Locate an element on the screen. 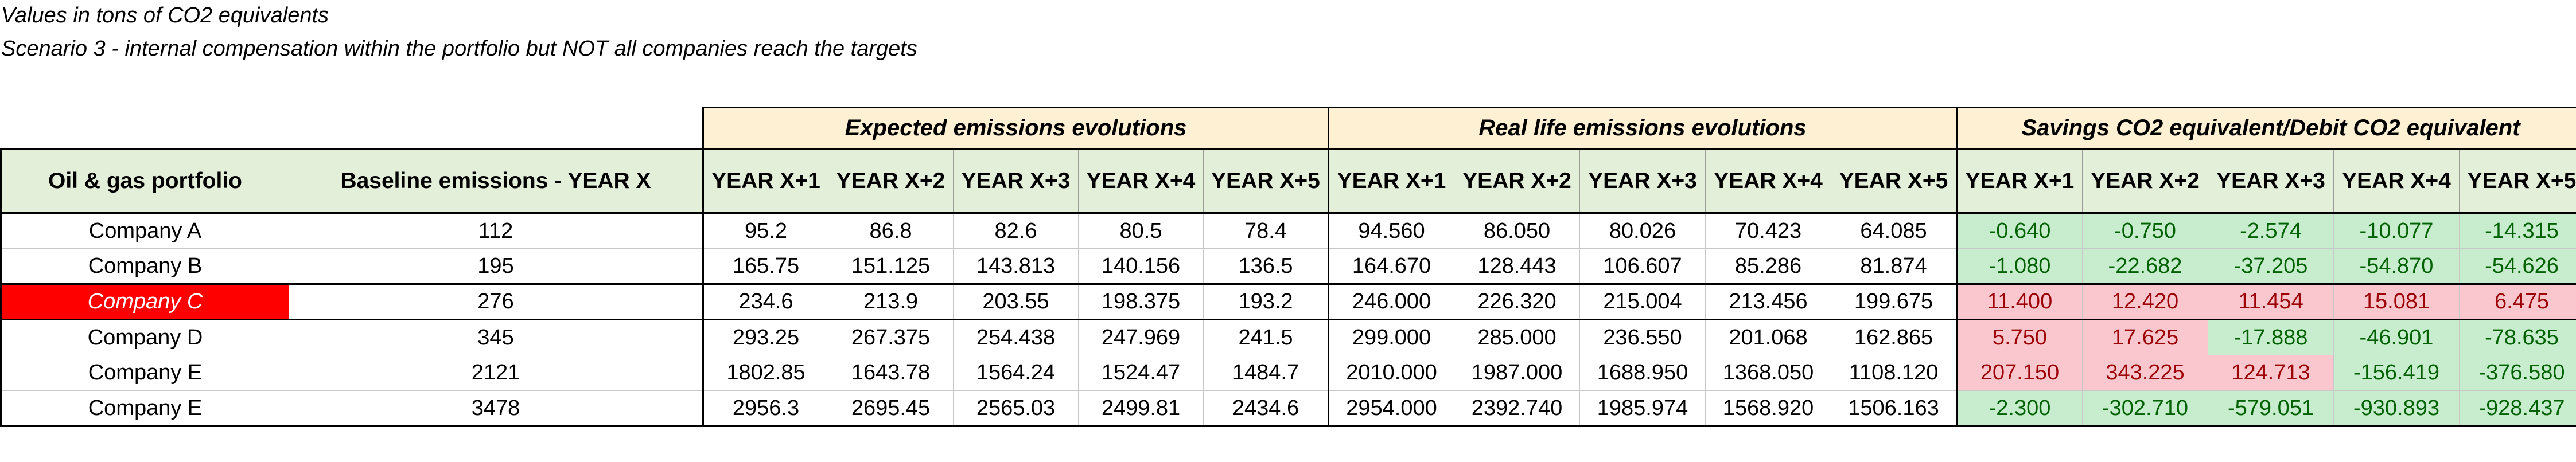 Image resolution: width=2576 pixels, height=462 pixels. expected-value-cell: 2499.81 is located at coordinates (1141, 408).